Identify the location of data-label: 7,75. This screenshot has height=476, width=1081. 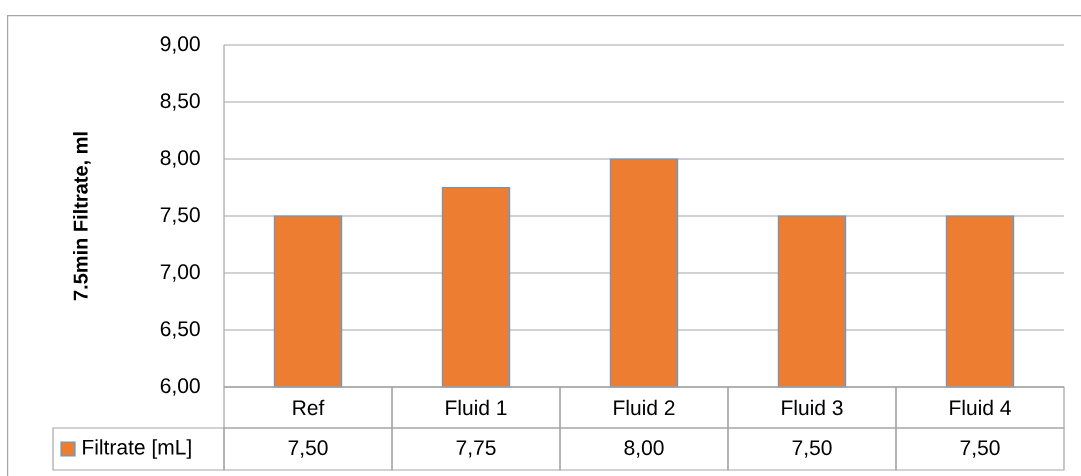
(476, 449).